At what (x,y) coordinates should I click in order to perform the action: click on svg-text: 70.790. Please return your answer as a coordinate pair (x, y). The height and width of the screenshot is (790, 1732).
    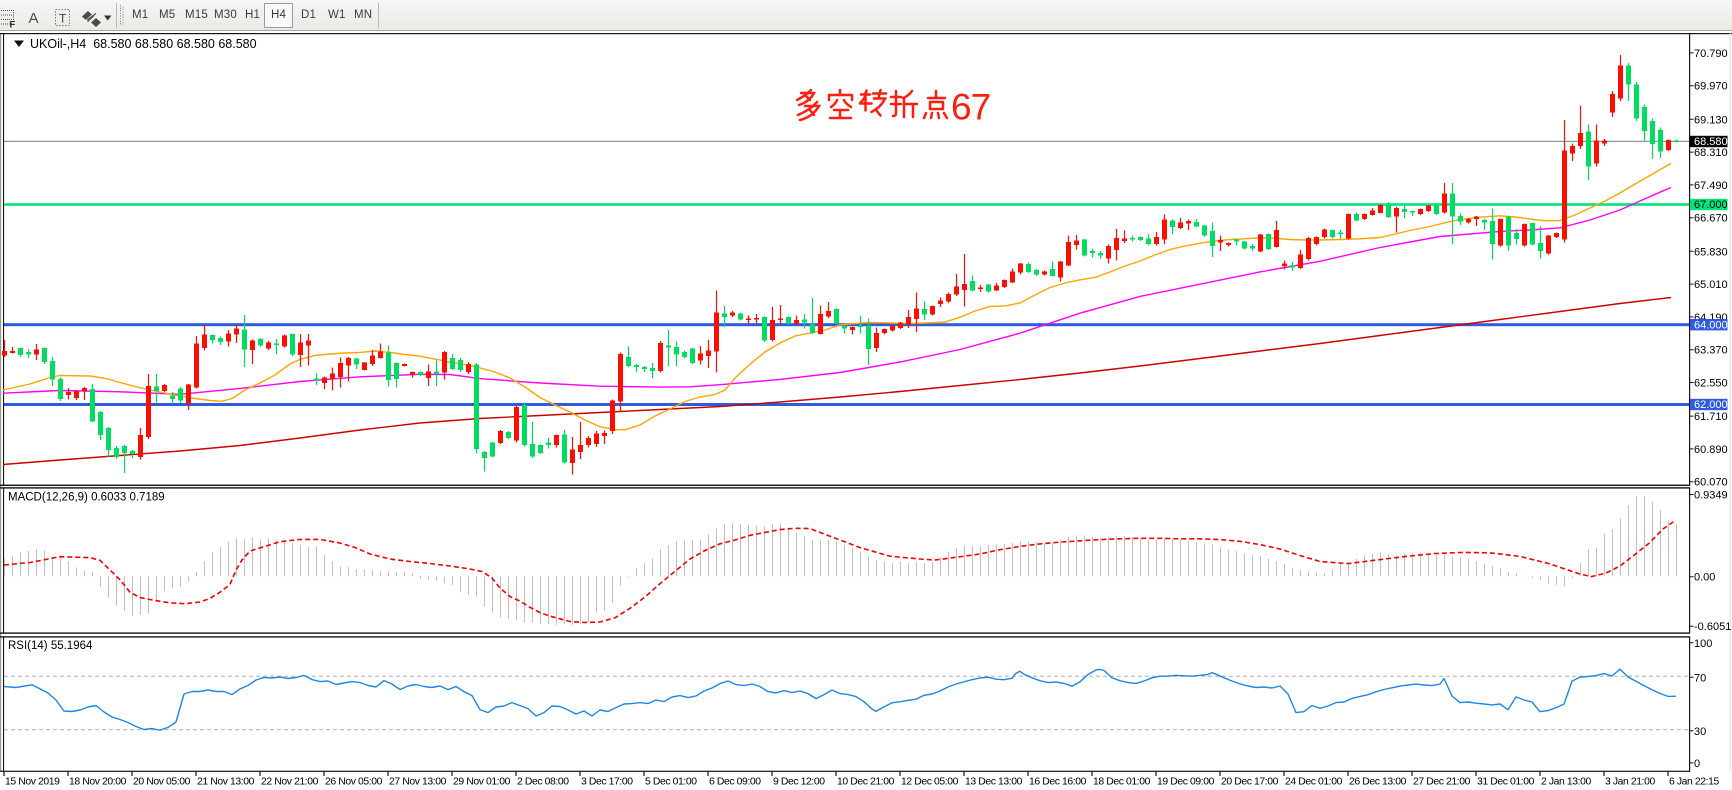
    Looking at the image, I should click on (1711, 54).